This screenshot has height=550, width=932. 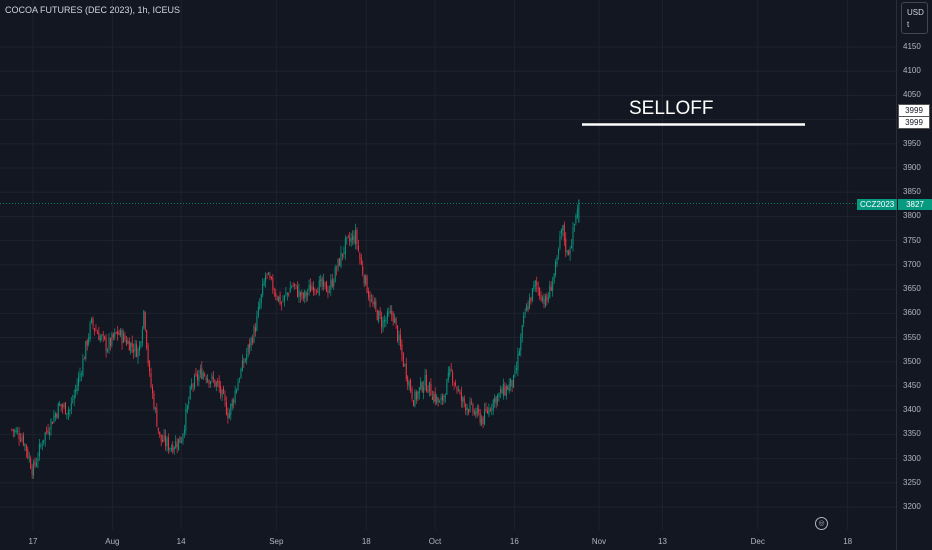 I want to click on time-tick-label: 18, so click(x=848, y=541).